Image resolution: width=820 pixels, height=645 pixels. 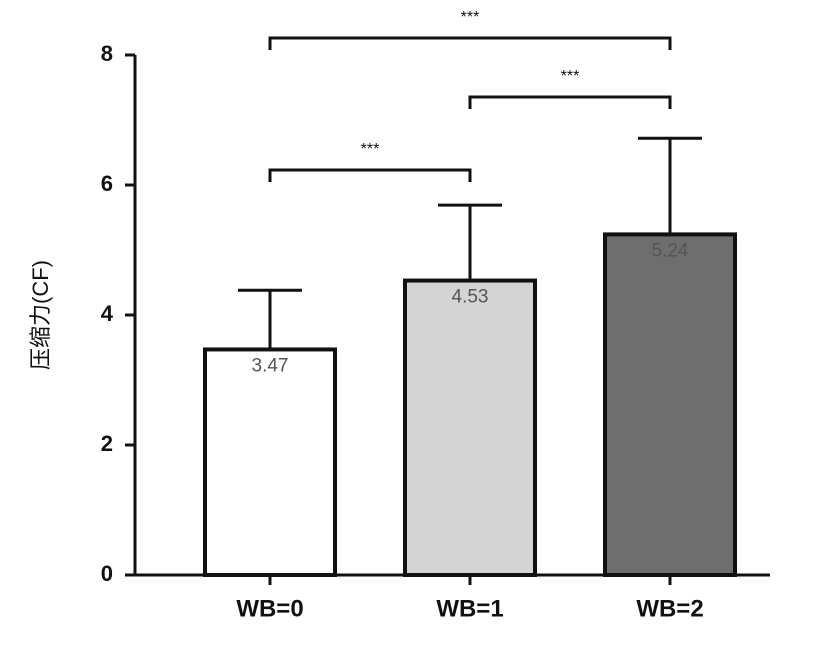 What do you see at coordinates (40, 315) in the screenshot?
I see `y-axis-label: 压缩力(CF)` at bounding box center [40, 315].